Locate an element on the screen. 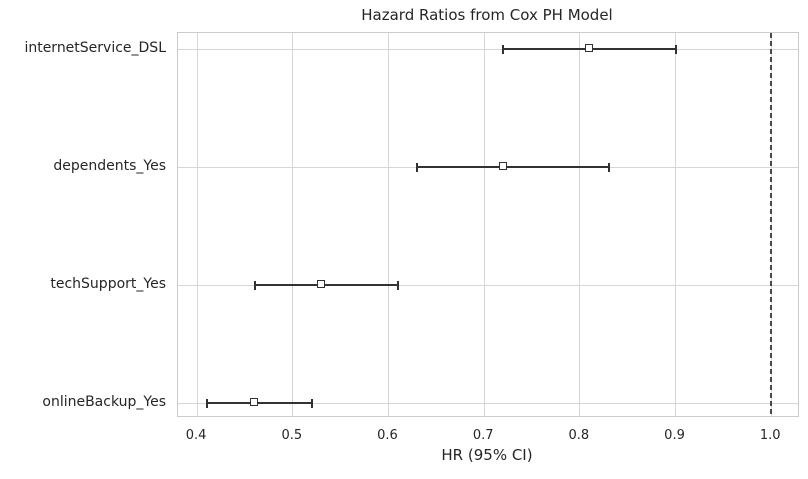 This screenshot has width=808, height=479. x-tick-label: 0.6 is located at coordinates (387, 435).